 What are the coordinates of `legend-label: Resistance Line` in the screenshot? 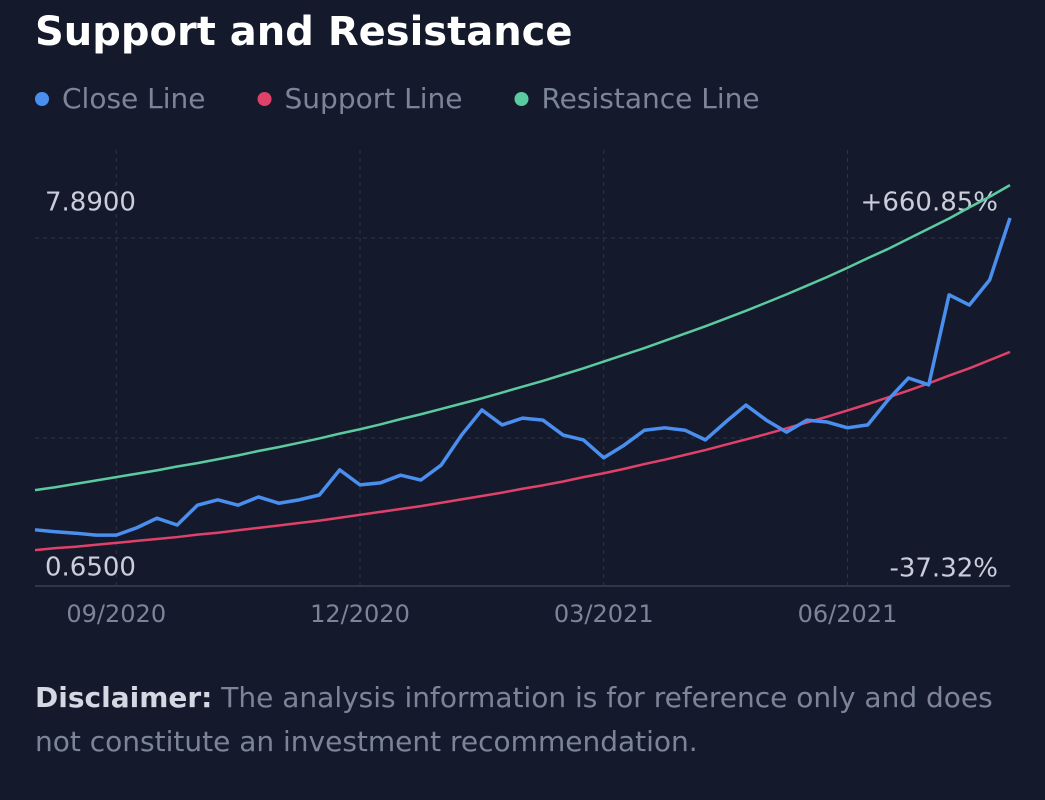 It's located at (650, 98).